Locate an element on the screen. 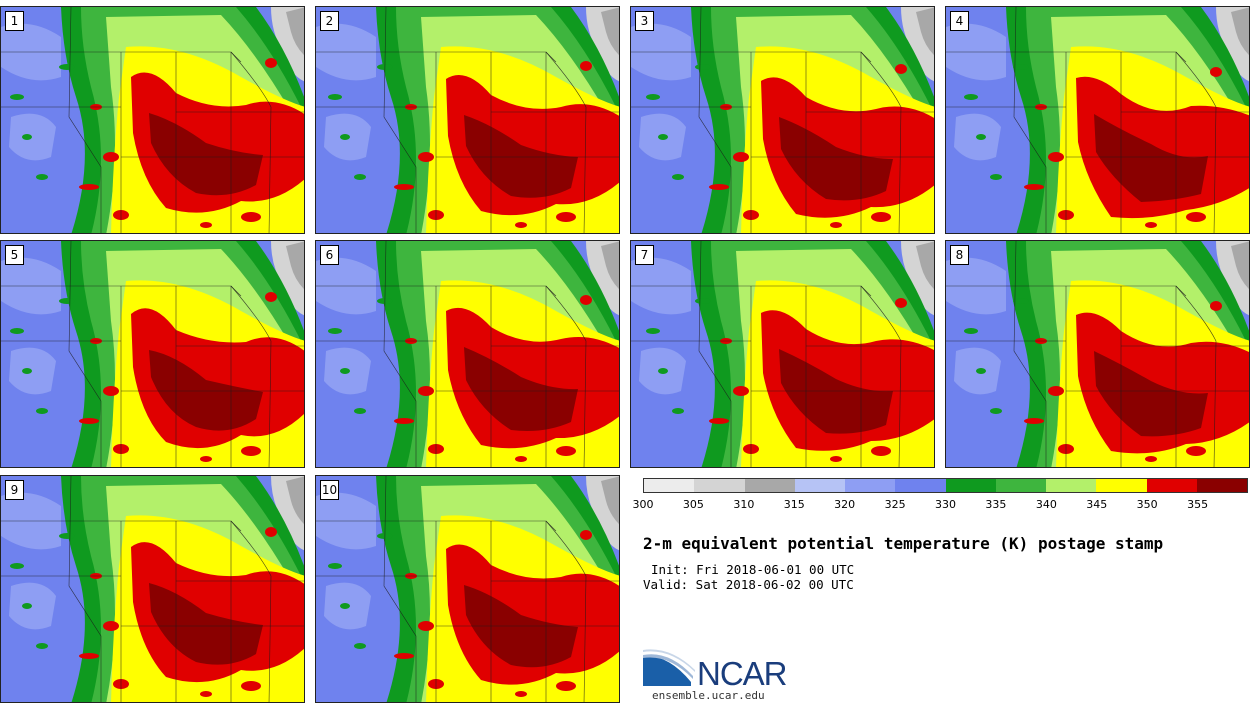  member-panel: 2 is located at coordinates (467, 120).